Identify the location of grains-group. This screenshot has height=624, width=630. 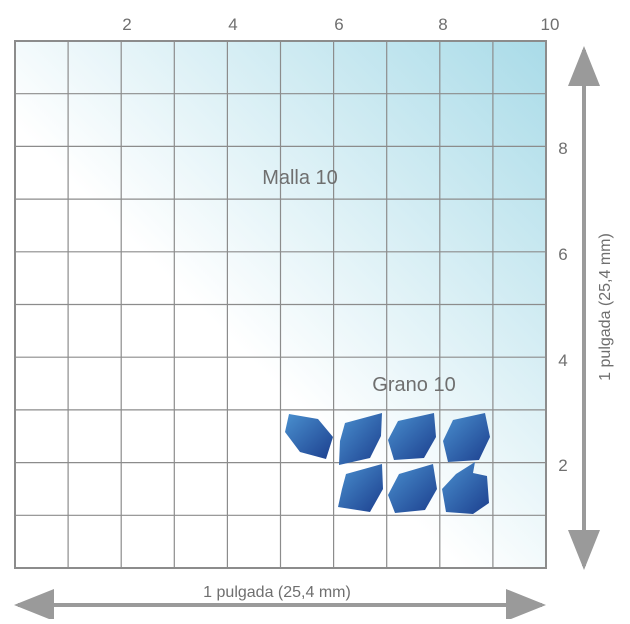
(387, 463).